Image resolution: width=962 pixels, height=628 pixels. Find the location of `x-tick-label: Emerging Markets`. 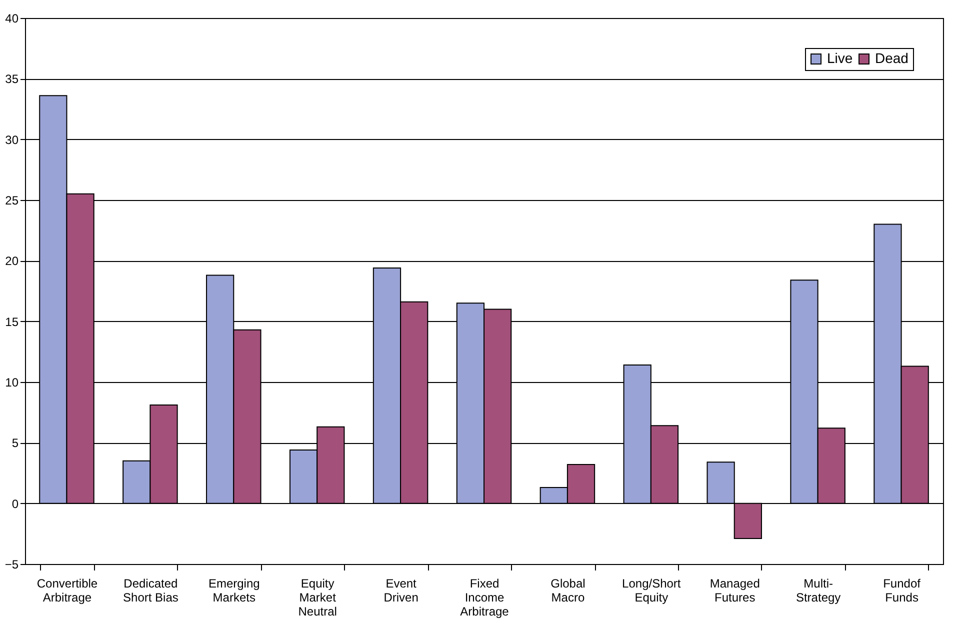

x-tick-label: Emerging Markets is located at coordinates (234, 590).